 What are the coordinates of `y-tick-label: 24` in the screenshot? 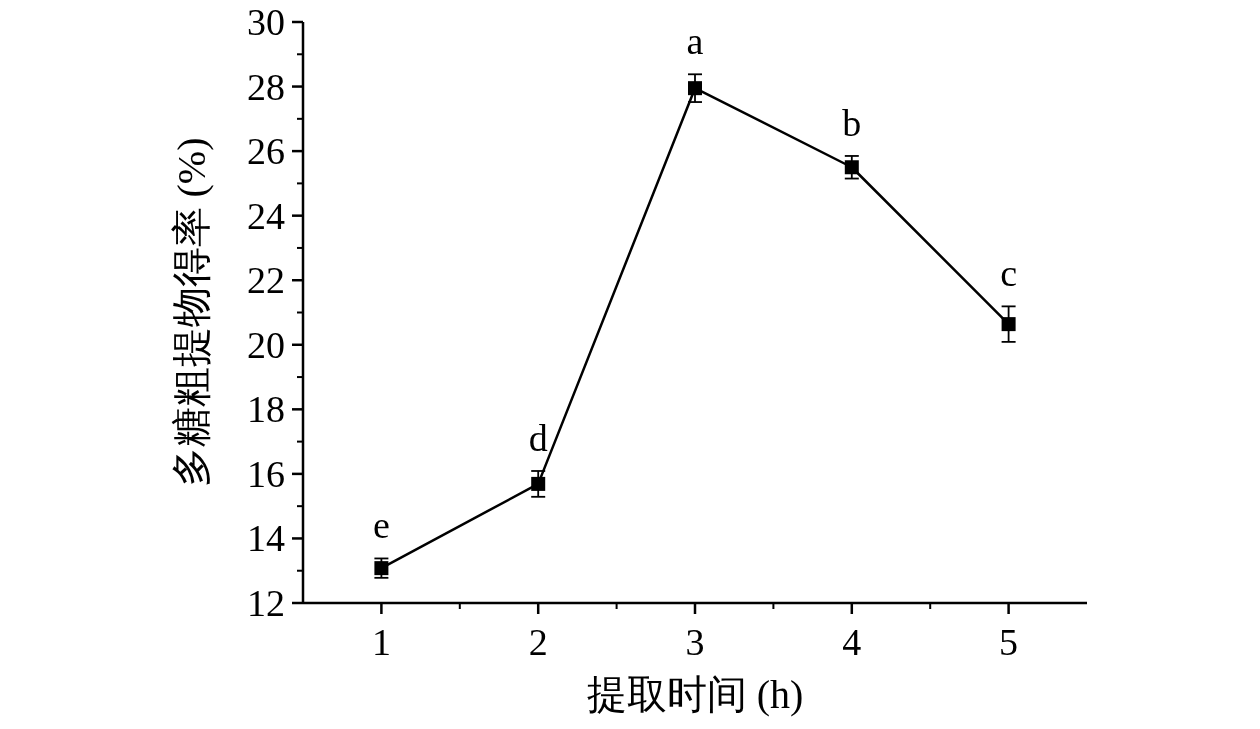 It's located at (266, 215).